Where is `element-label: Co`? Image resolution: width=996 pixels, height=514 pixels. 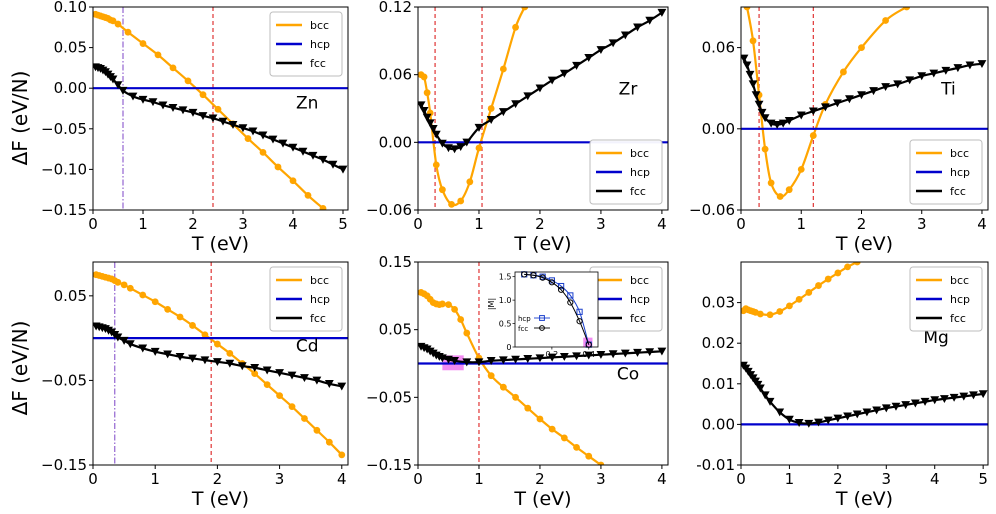
element-label: Co is located at coordinates (628, 375).